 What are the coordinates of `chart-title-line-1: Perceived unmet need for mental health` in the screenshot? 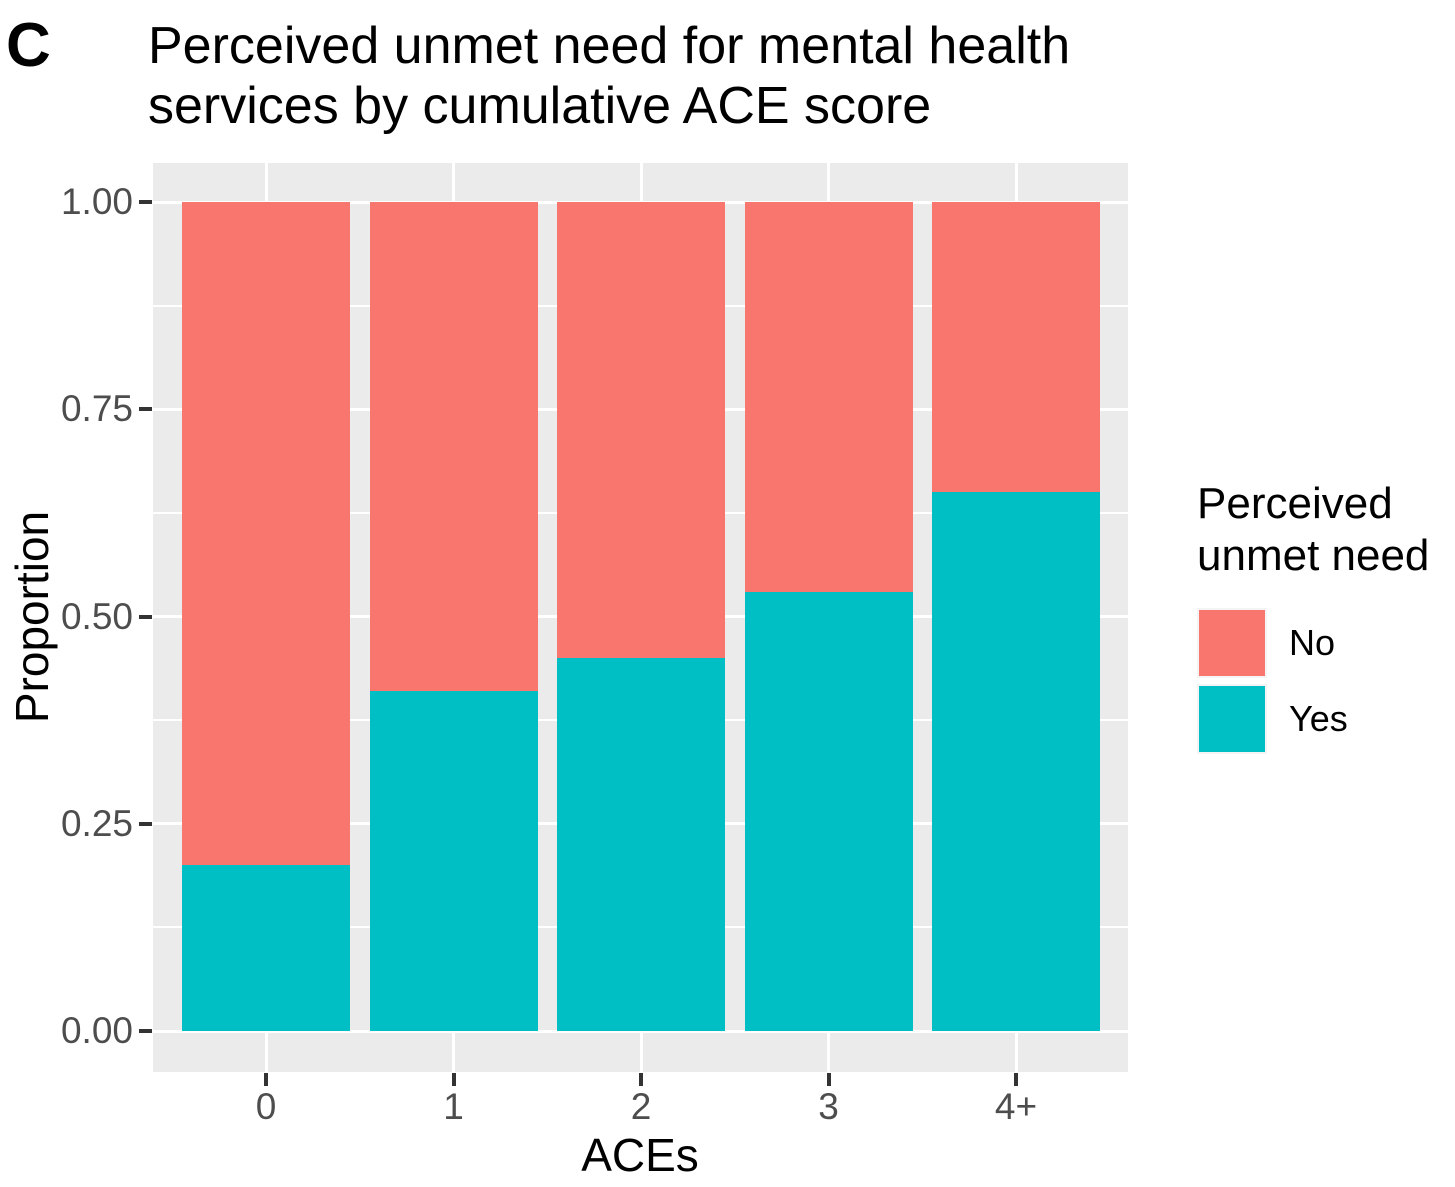 It's located at (609, 46).